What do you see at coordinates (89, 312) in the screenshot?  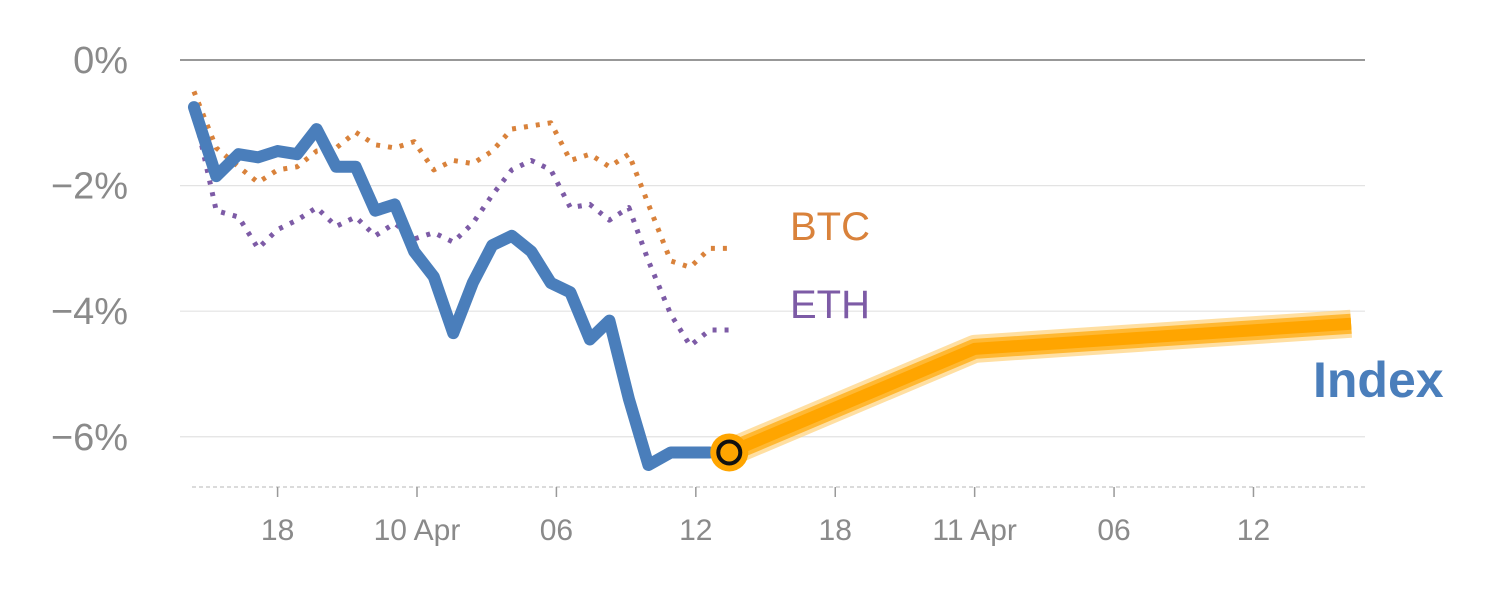 I see `y-tick-label: −4%` at bounding box center [89, 312].